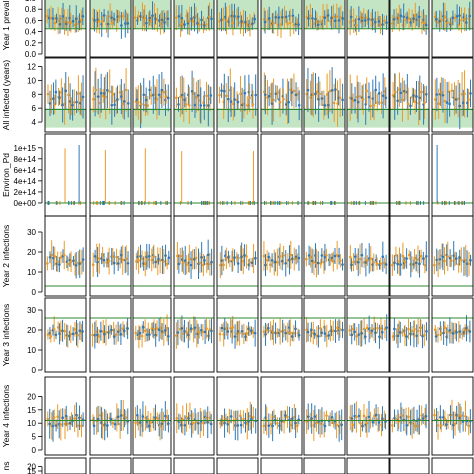 The width and height of the screenshot is (474, 474). What do you see at coordinates (31, 80) in the screenshot?
I see `y-tick-label: 10` at bounding box center [31, 80].